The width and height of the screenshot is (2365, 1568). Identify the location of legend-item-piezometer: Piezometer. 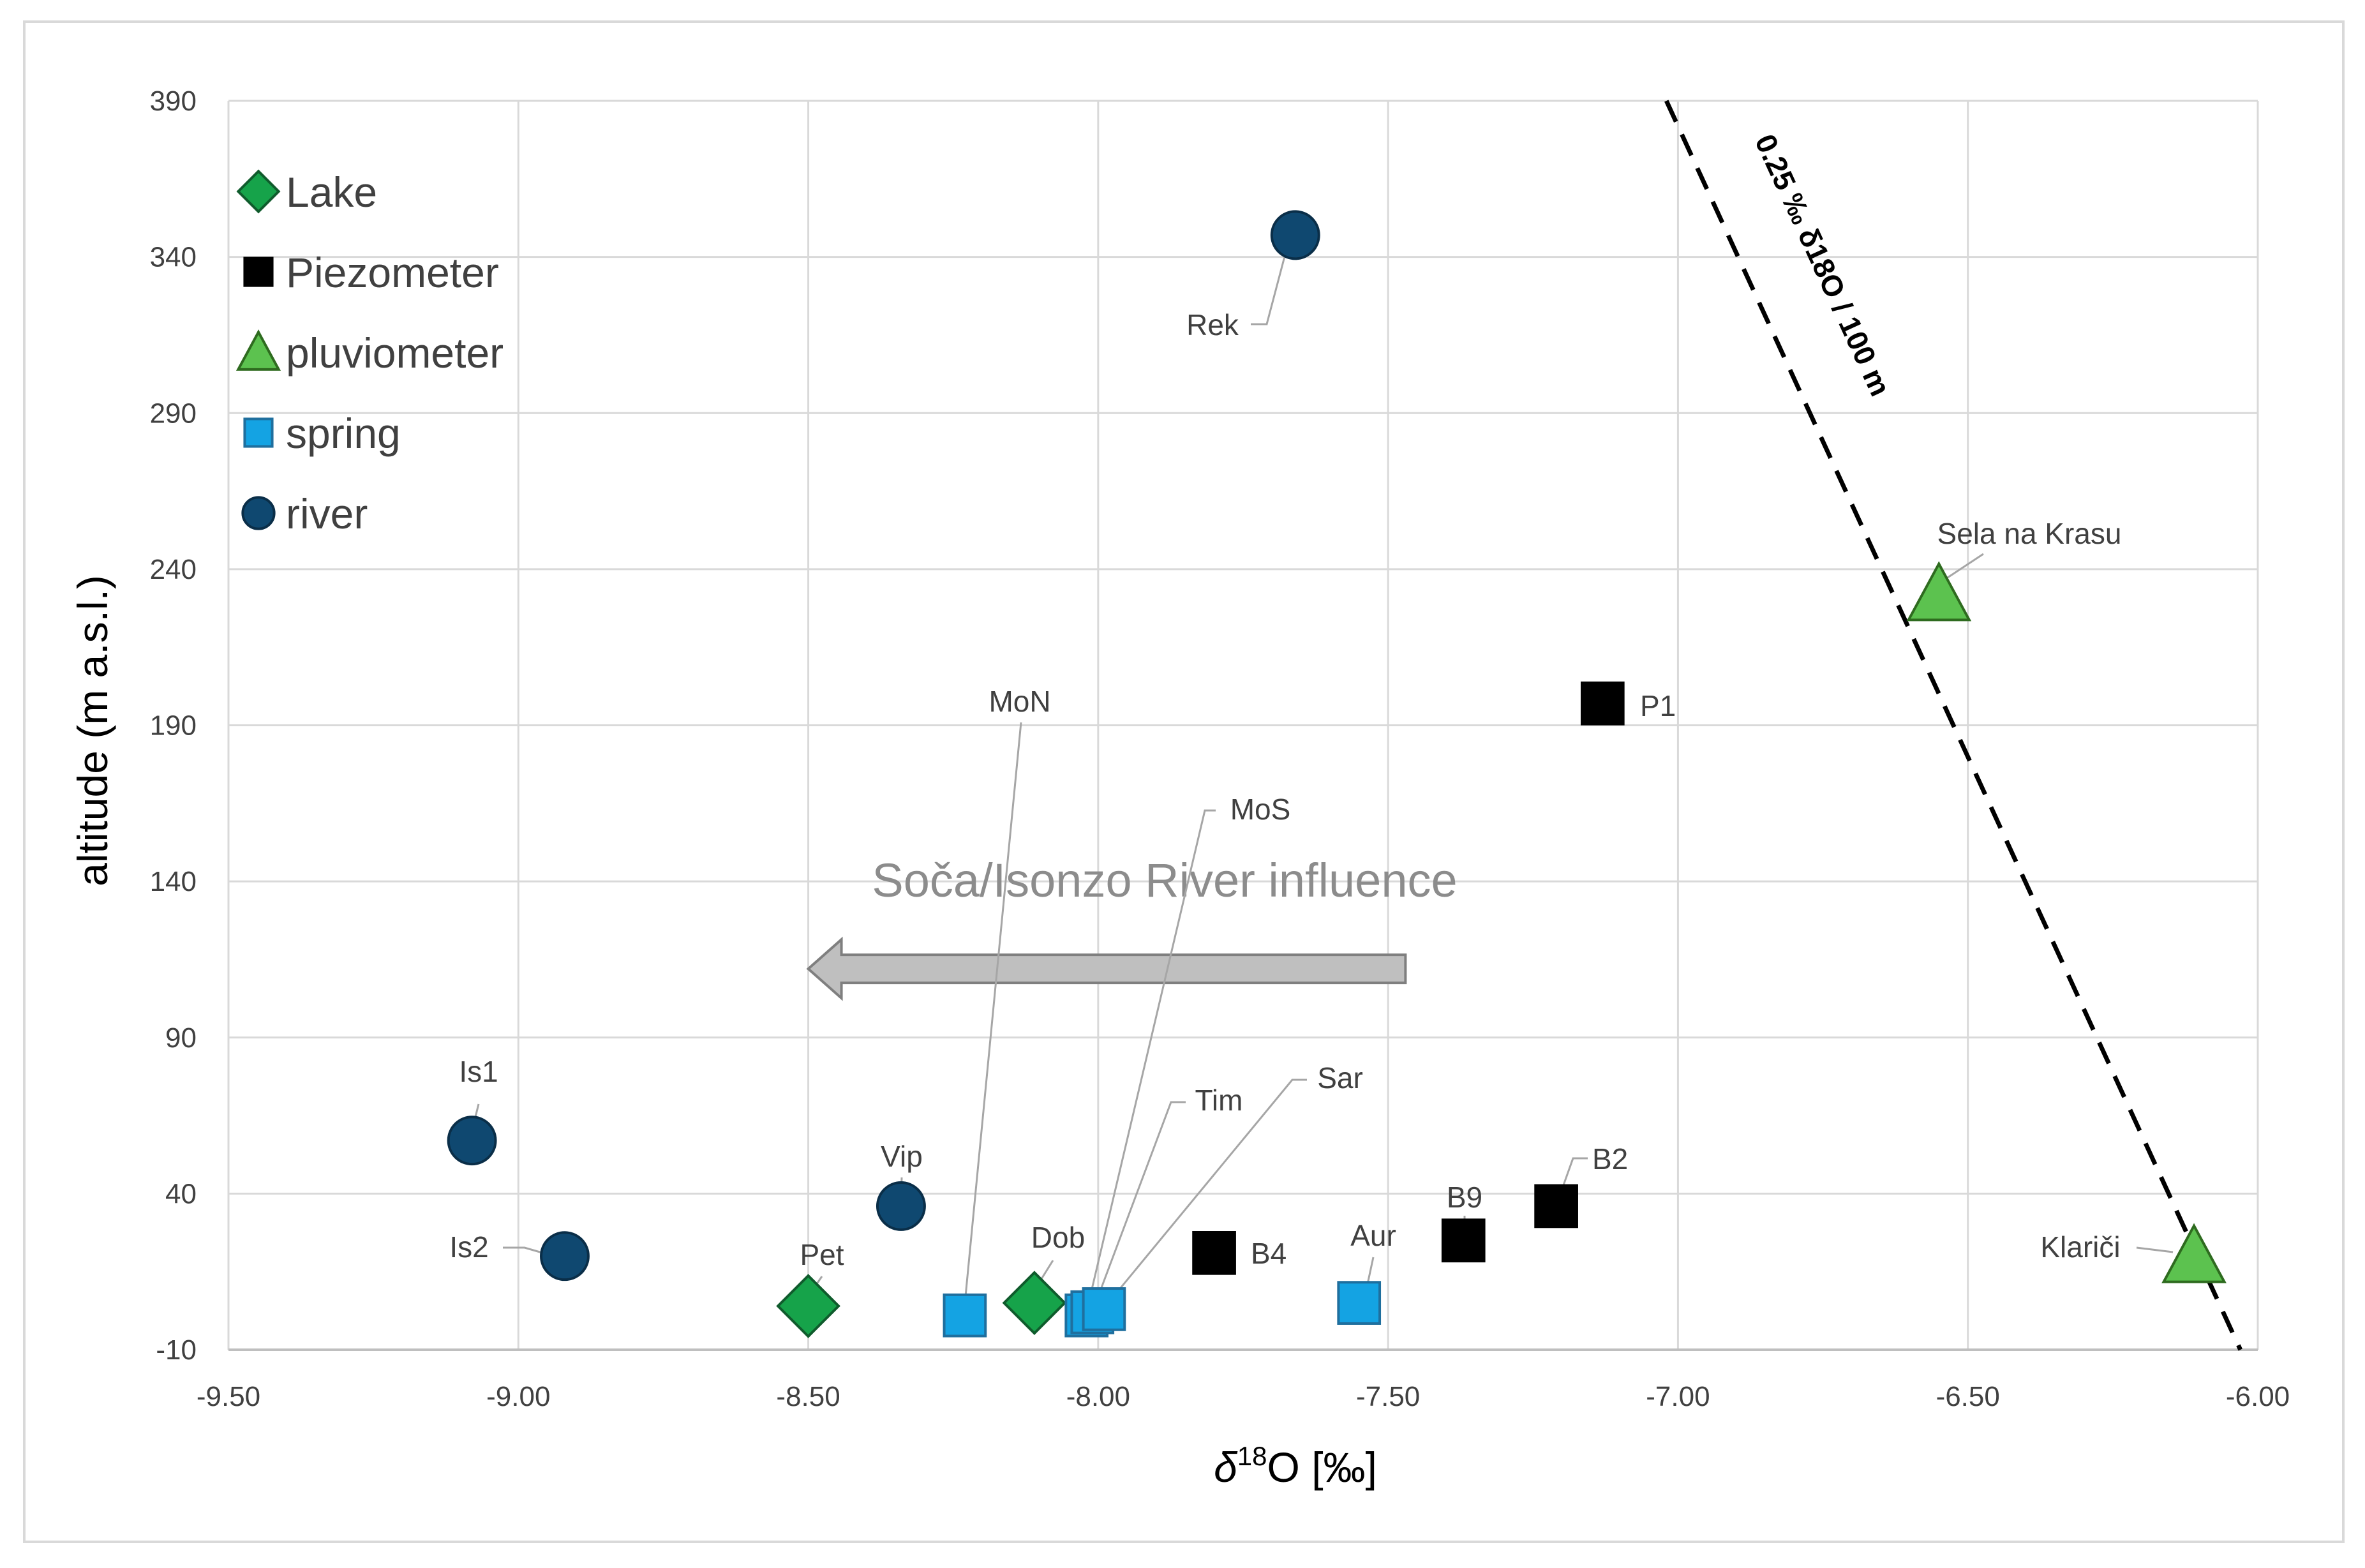
(371, 272).